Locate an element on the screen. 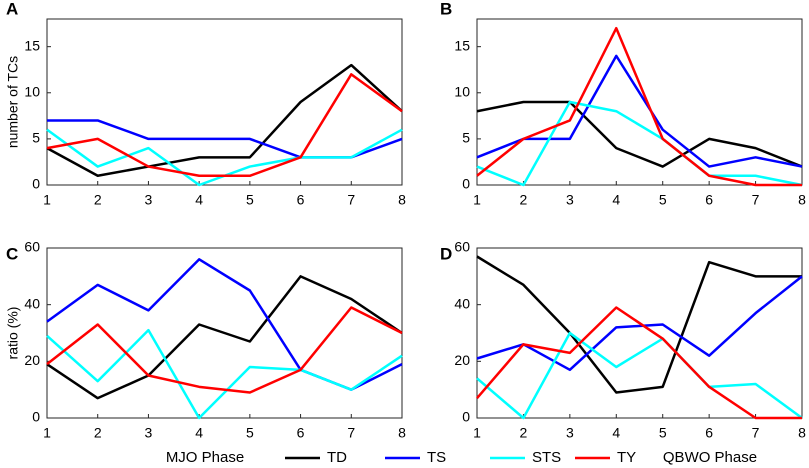 Image resolution: width=809 pixels, height=468 pixels. x-axis-label: QBWO Phase is located at coordinates (710, 457).